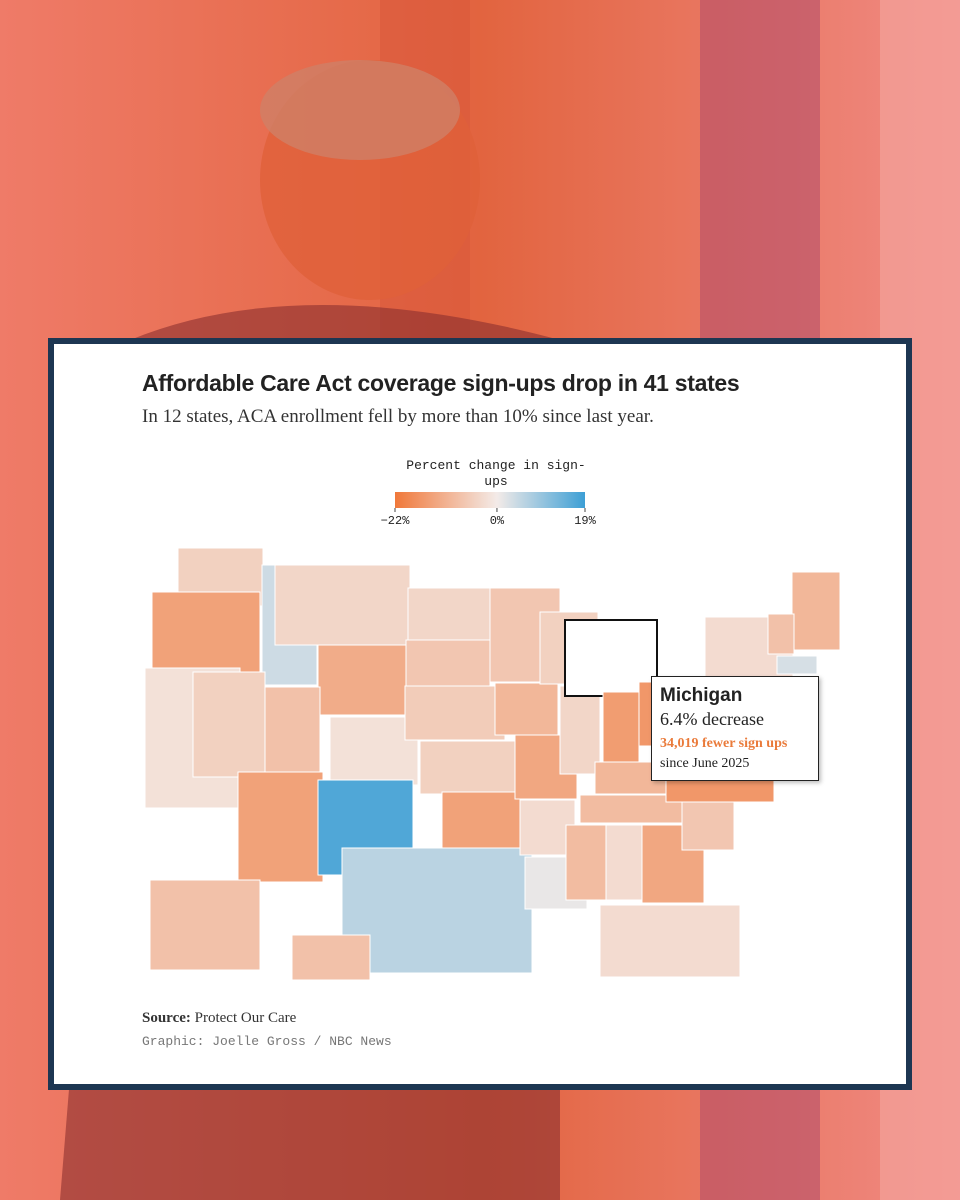 Image resolution: width=960 pixels, height=1200 pixels. I want to click on legend-bar, so click(490, 500).